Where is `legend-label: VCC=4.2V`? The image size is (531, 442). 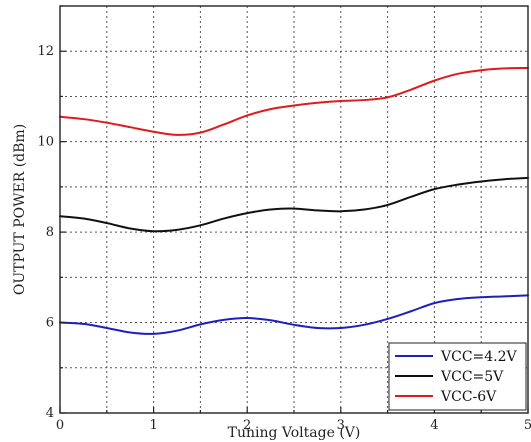
legend-label: VCC=4.2V is located at coordinates (479, 357).